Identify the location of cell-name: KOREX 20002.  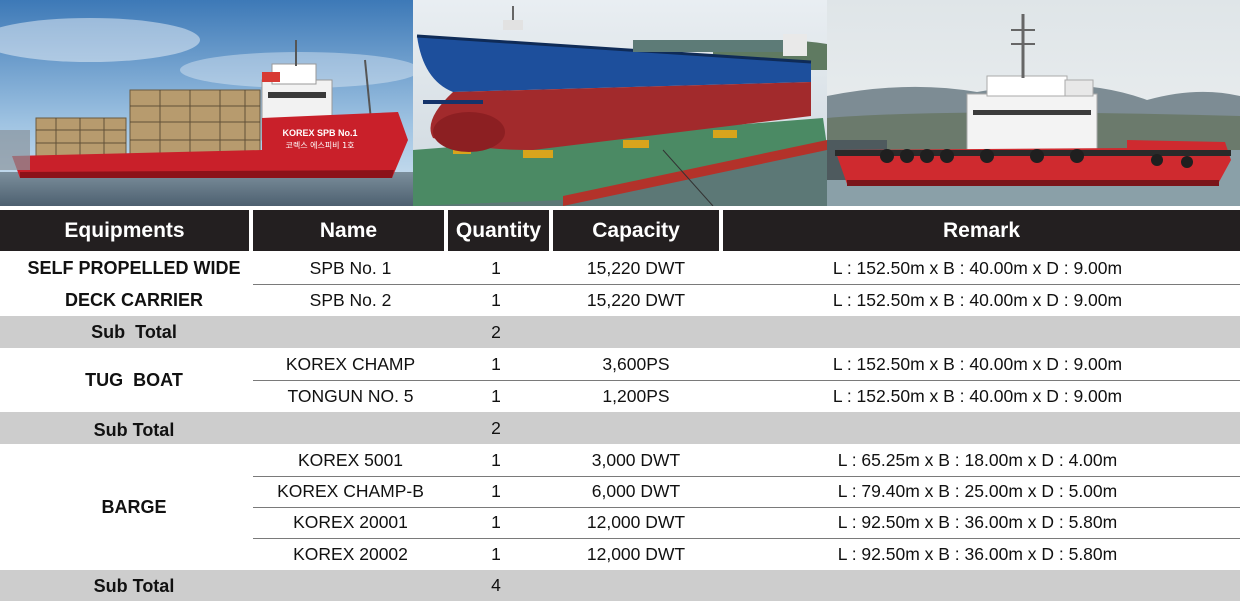
(350, 553).